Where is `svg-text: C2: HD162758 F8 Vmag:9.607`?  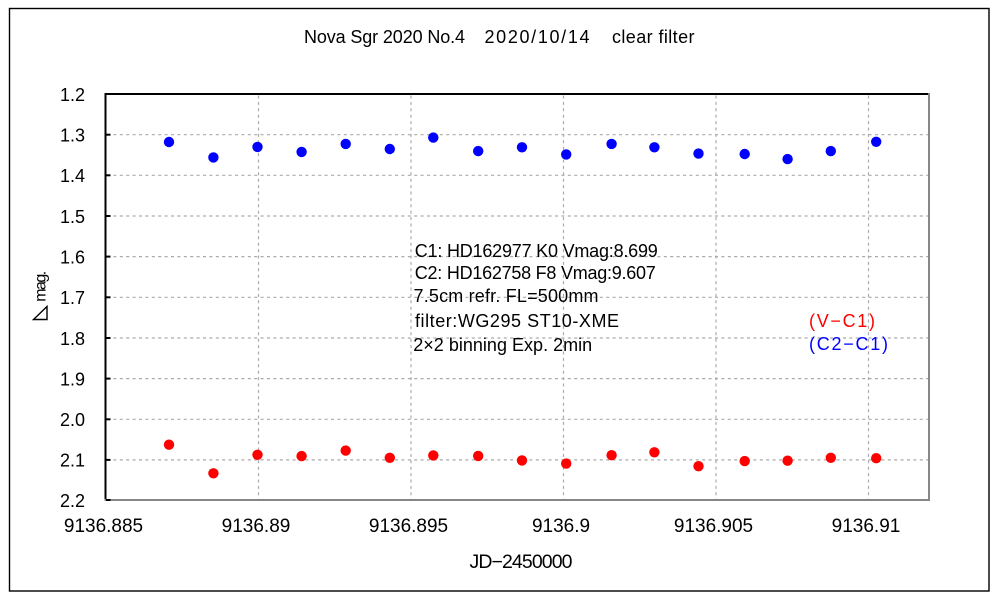
svg-text: C2: HD162758 F8 Vmag:9.607 is located at coordinates (535, 273).